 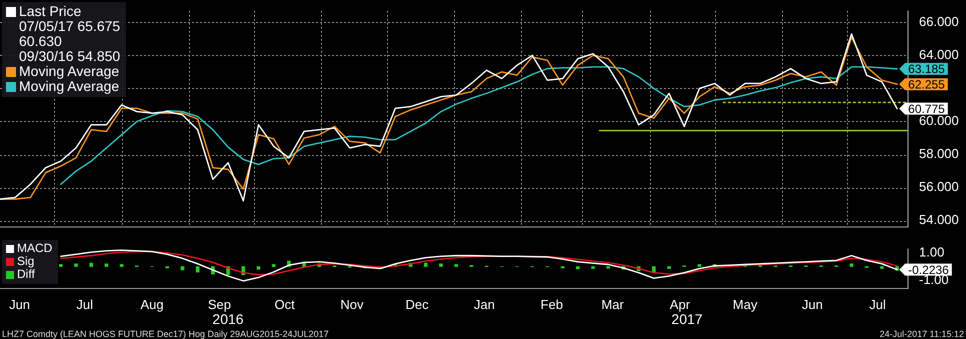 I want to click on y-tick-label: 54.000, so click(x=939, y=220).